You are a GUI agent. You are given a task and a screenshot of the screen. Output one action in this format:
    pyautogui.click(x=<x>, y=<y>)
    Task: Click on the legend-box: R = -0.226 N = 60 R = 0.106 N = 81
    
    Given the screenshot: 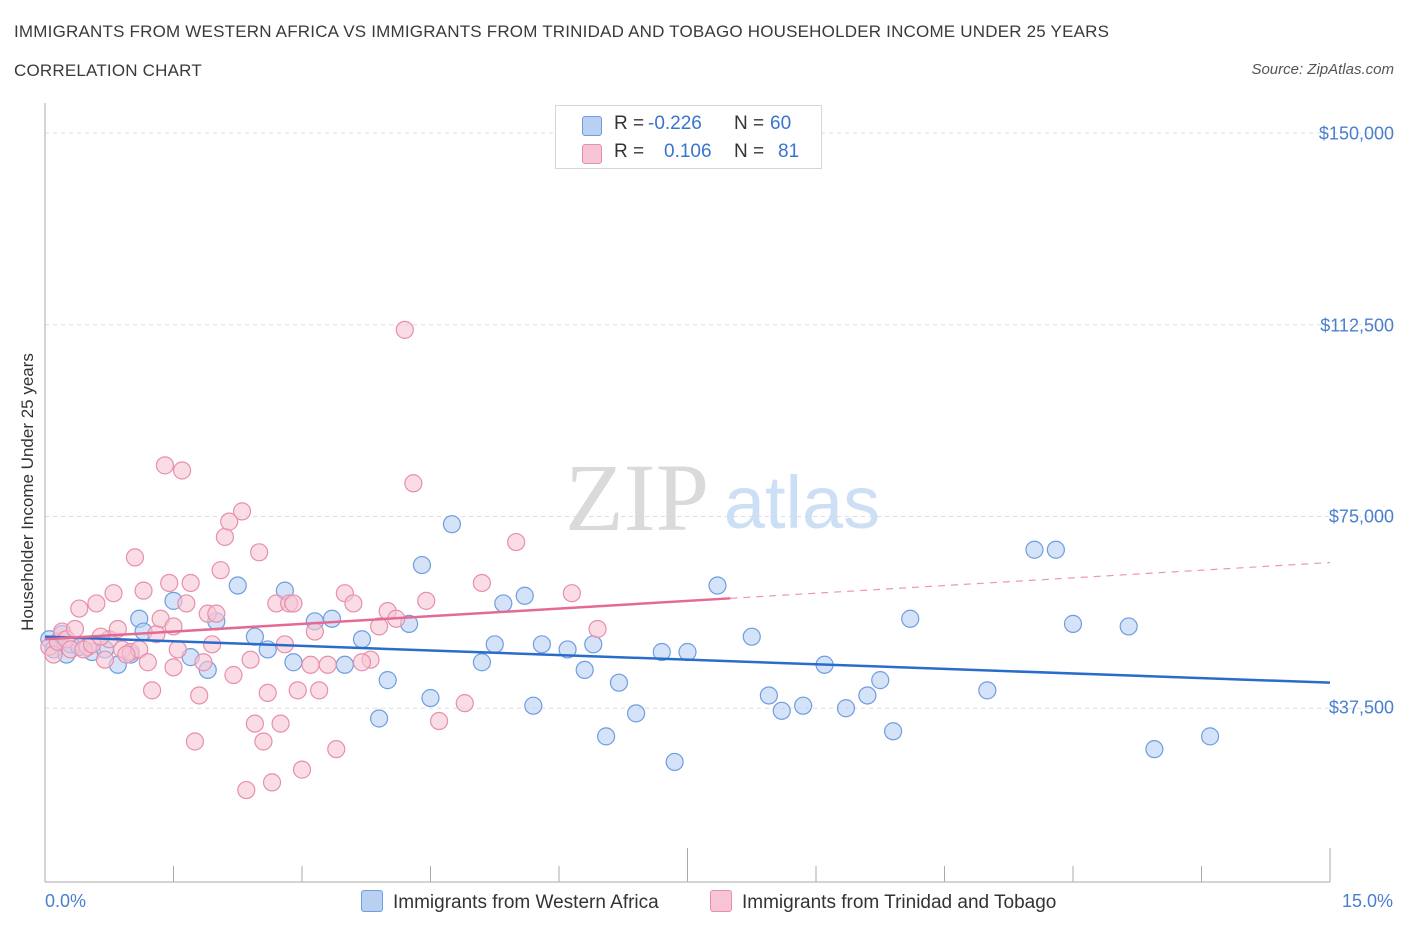 What is the action you would take?
    pyautogui.click(x=688, y=137)
    